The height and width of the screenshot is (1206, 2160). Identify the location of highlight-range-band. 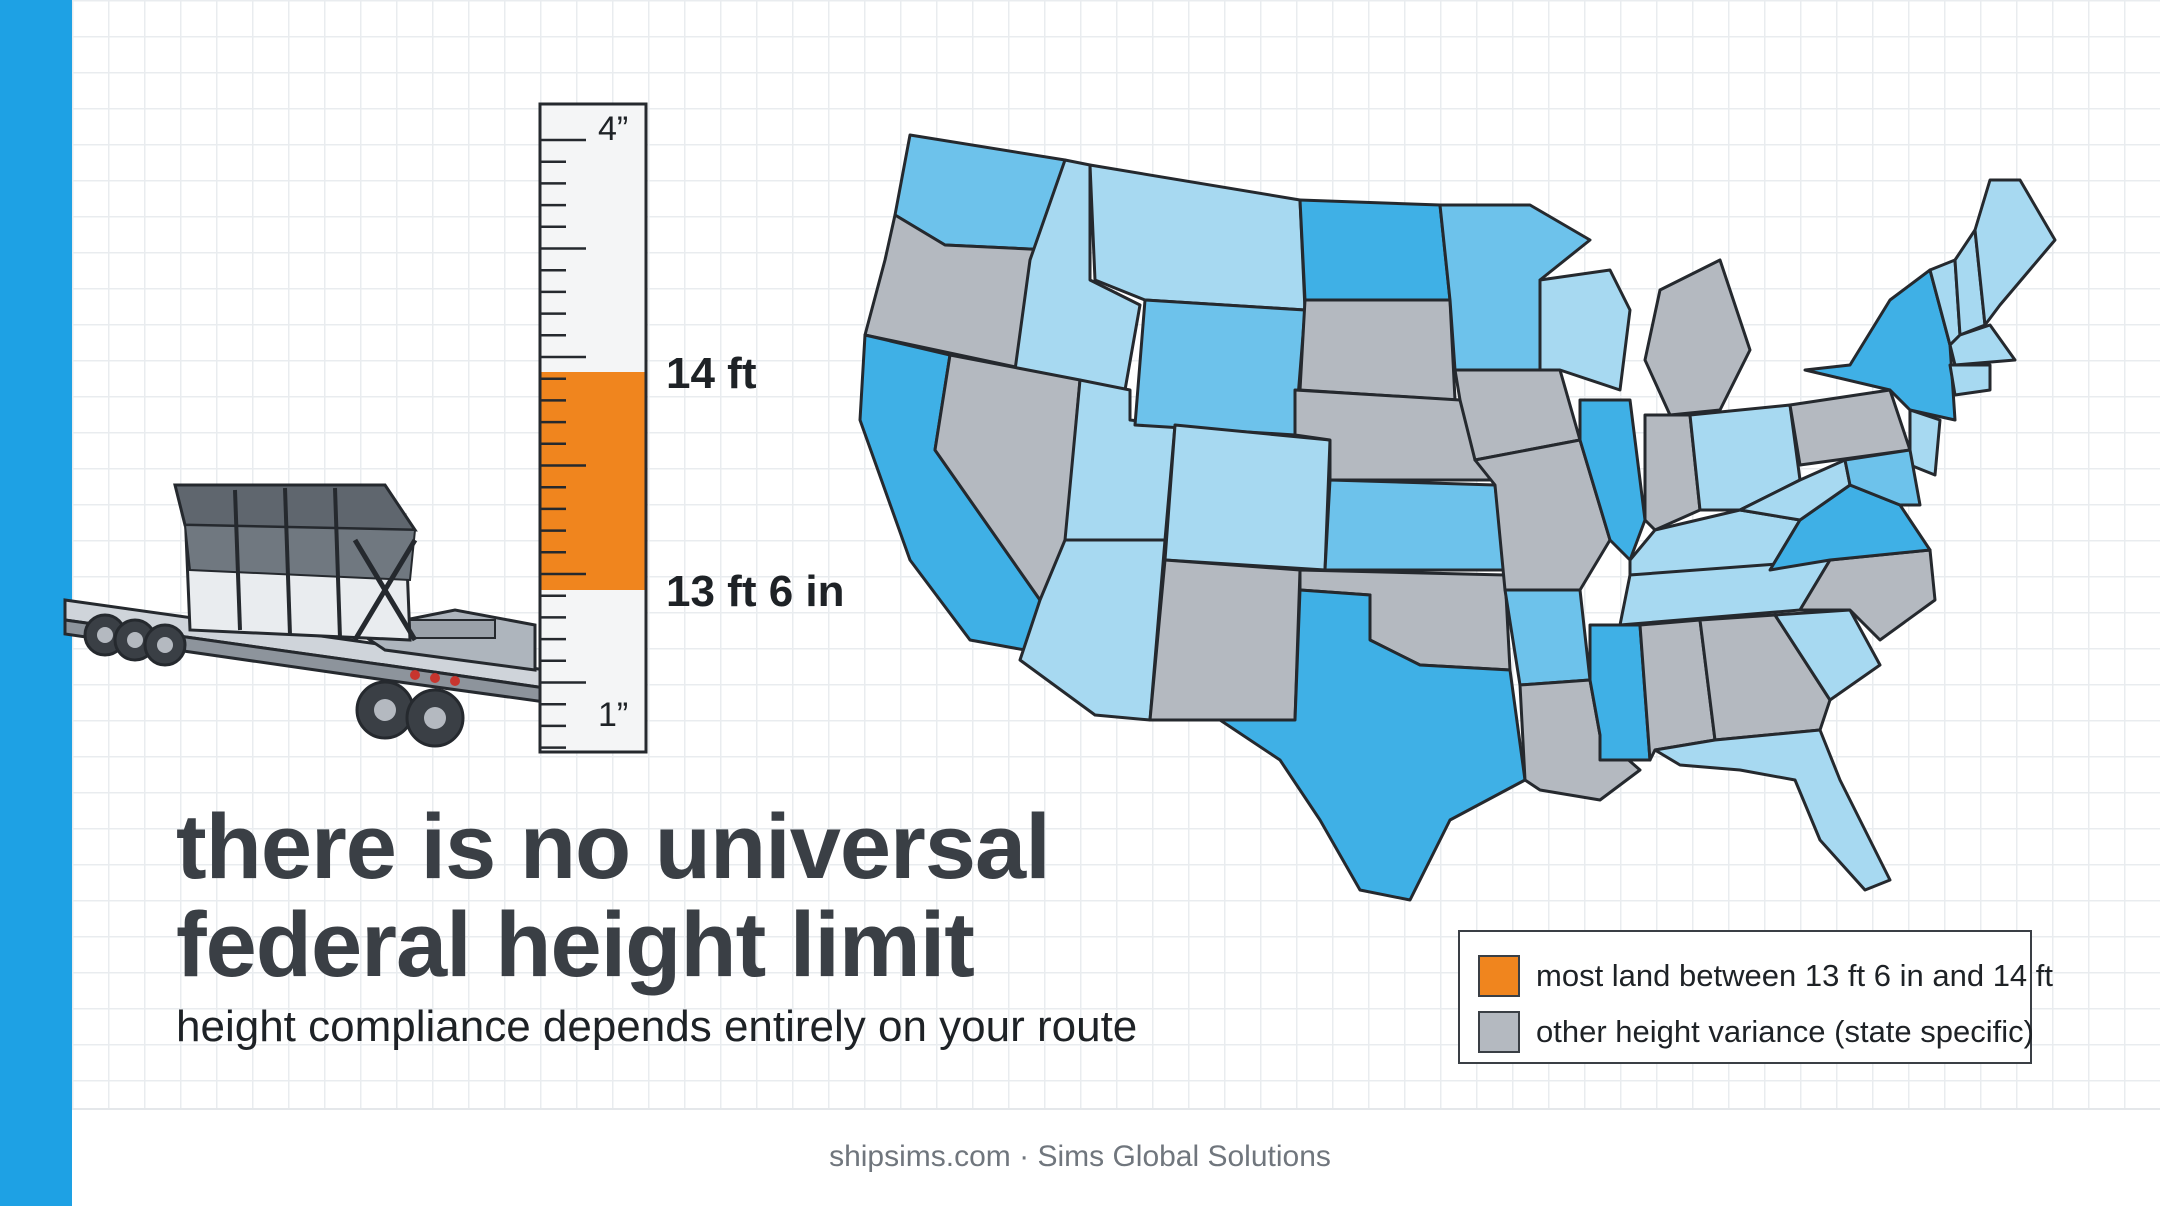
(593, 481).